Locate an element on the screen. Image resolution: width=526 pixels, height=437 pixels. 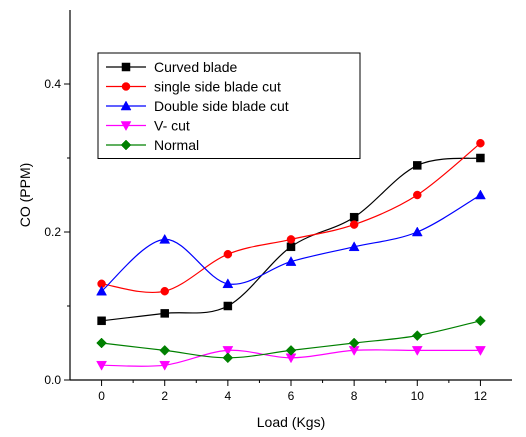
legend-label: single side blade cut is located at coordinates (217, 87).